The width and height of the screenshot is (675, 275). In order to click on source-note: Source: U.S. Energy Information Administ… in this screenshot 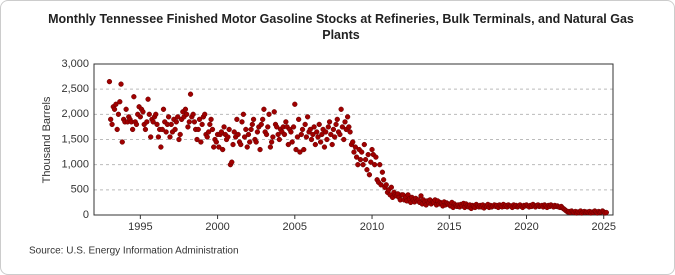, I will do `click(134, 251)`.